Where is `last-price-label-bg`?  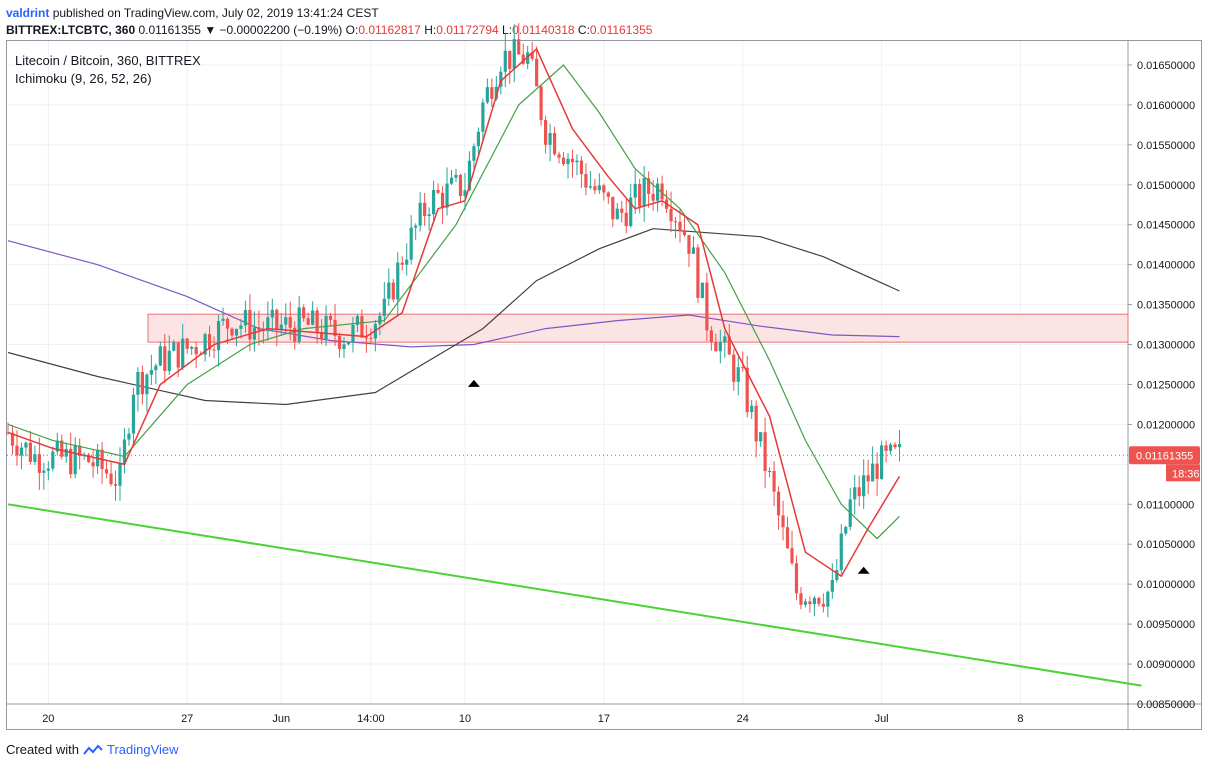 last-price-label-bg is located at coordinates (1164, 455).